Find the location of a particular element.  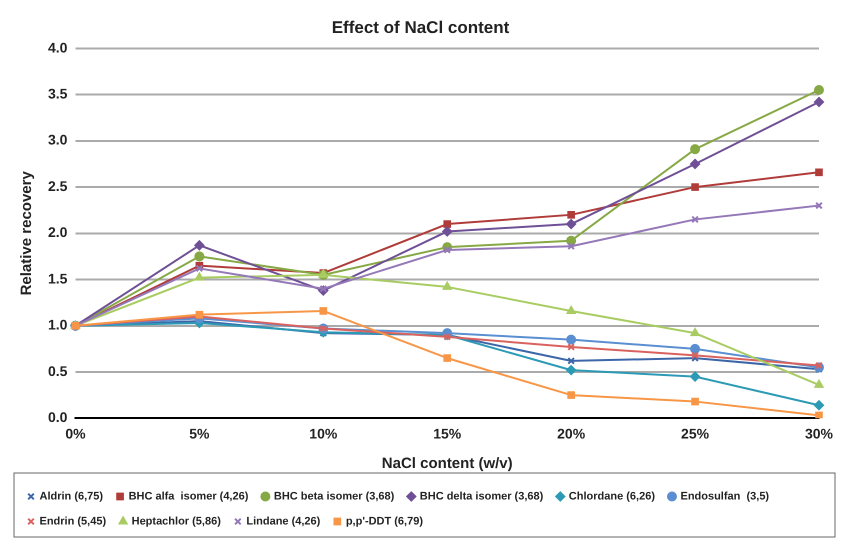

legend-label: BHC beta isomer (3,68) is located at coordinates (334, 496).